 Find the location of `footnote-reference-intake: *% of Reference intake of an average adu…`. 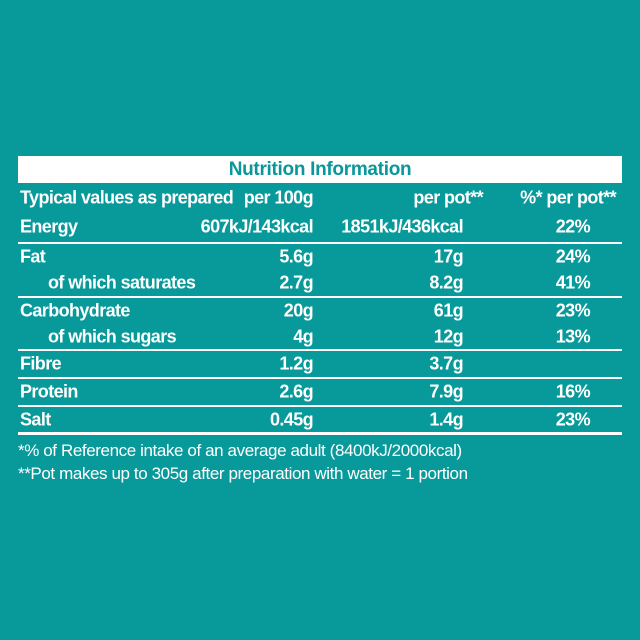

footnote-reference-intake: *% of Reference intake of an average adu… is located at coordinates (240, 450).